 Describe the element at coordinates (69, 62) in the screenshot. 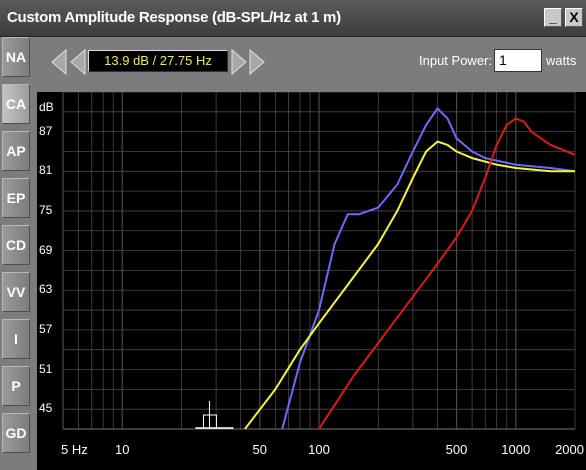

I see `previous-arrow-icon` at that location.